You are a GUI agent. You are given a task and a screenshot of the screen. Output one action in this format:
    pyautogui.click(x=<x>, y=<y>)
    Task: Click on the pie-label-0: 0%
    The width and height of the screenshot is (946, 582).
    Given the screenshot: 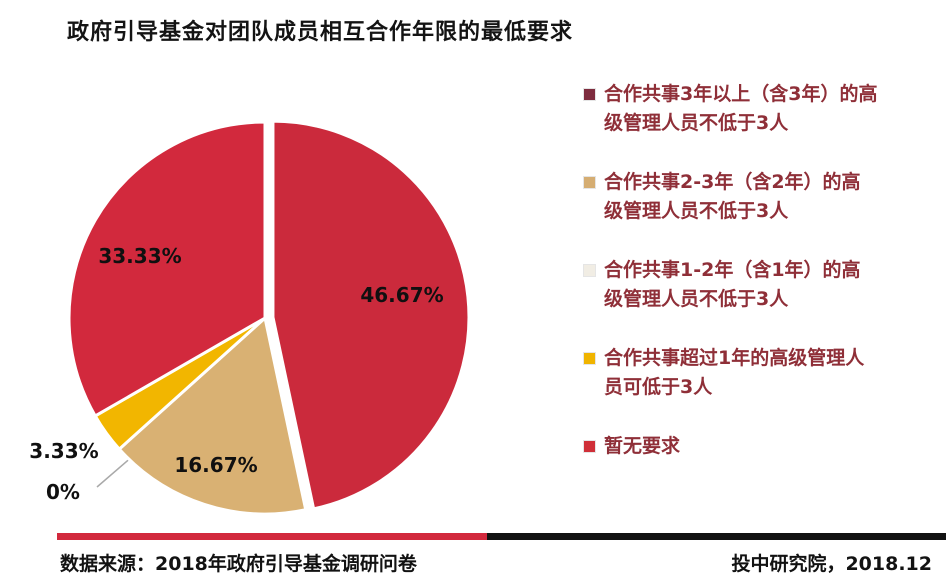 What is the action you would take?
    pyautogui.click(x=63, y=492)
    